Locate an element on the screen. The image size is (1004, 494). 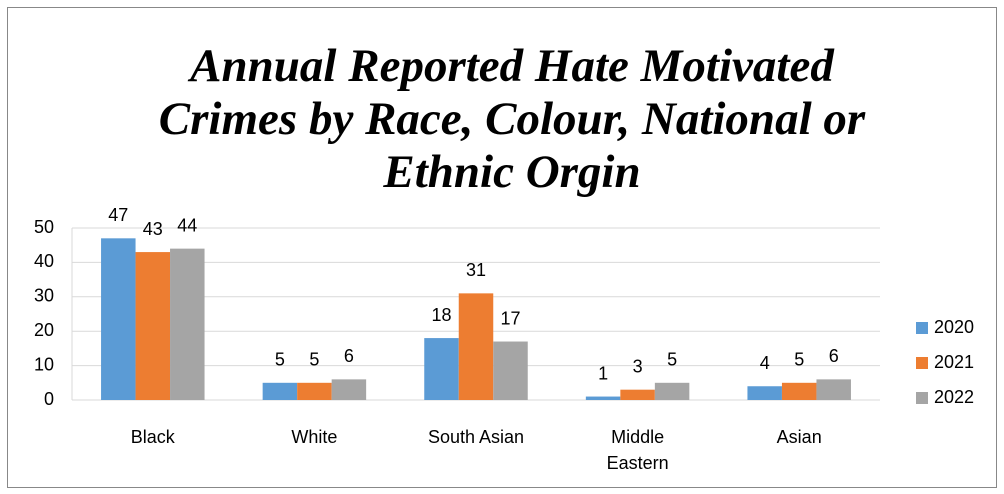
data-label: 1 is located at coordinates (603, 373).